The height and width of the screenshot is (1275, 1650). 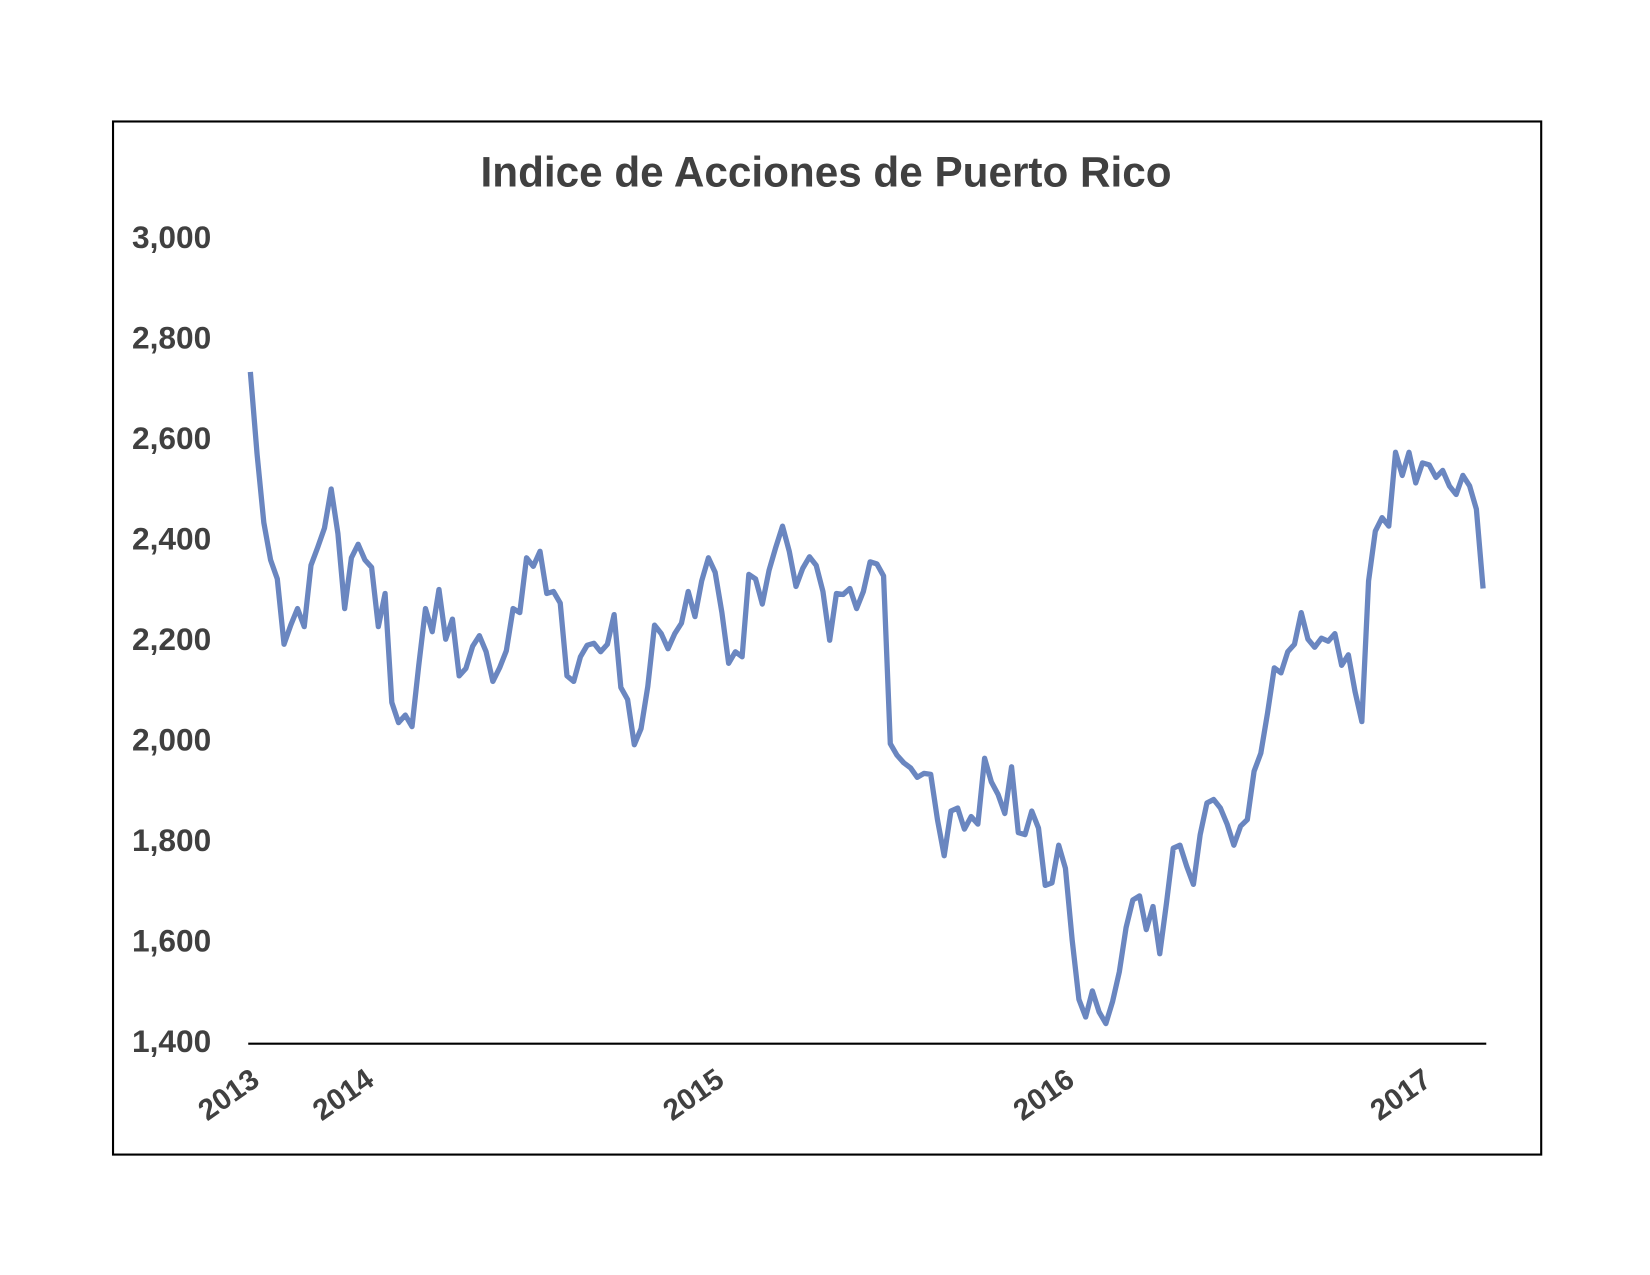 I want to click on y-tick-label: 1,600, so click(x=171, y=941).